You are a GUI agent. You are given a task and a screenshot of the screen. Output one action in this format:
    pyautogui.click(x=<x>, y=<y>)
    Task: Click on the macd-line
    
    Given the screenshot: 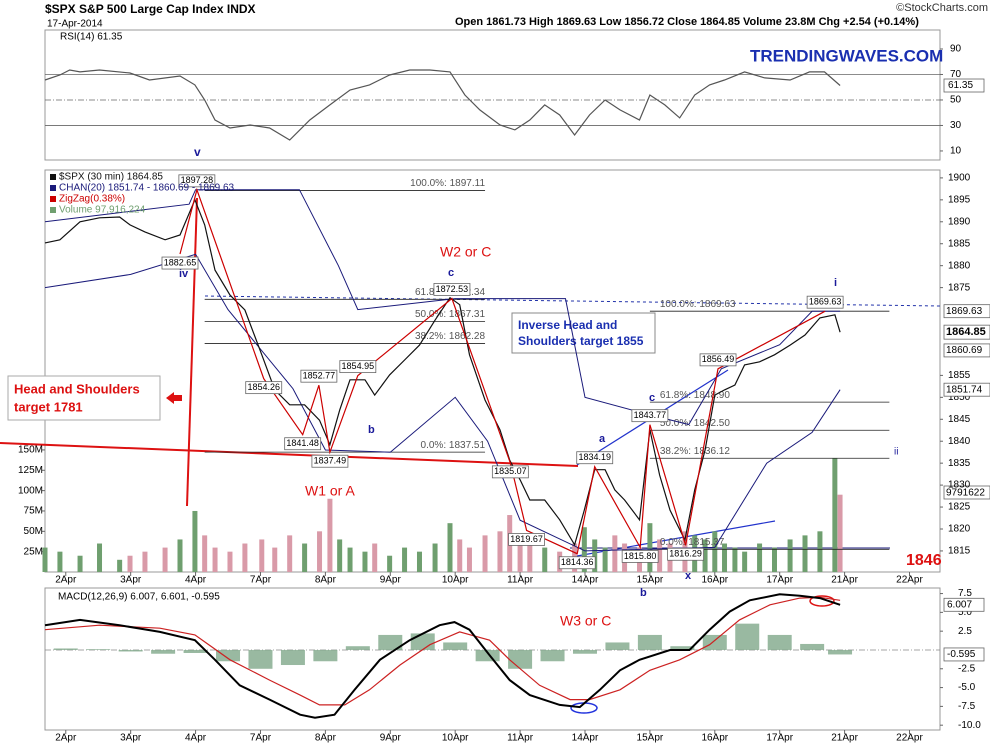 What is the action you would take?
    pyautogui.click(x=442, y=656)
    